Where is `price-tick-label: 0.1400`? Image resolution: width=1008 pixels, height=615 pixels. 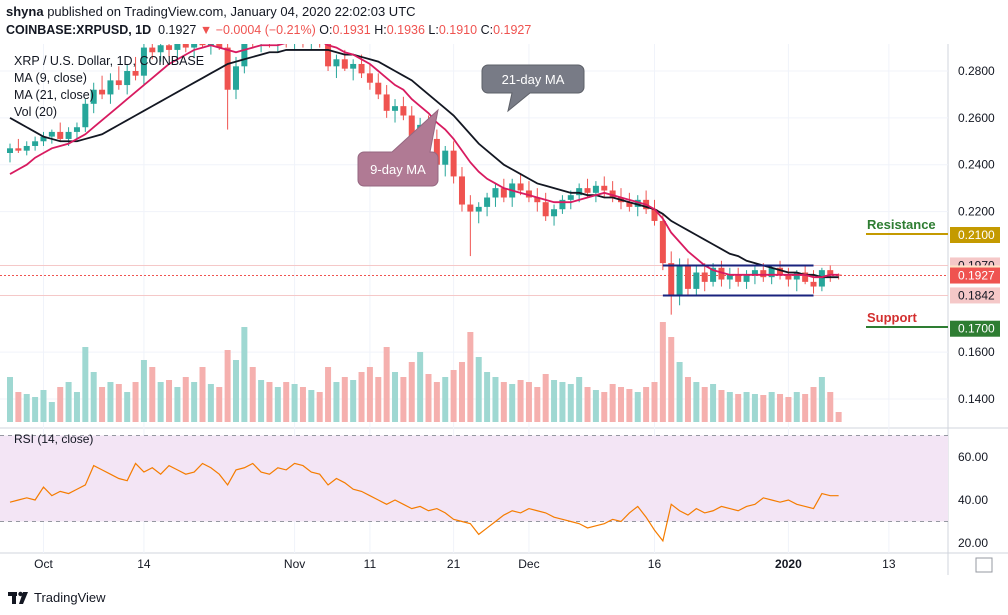
price-tick-label: 0.1400 is located at coordinates (976, 399).